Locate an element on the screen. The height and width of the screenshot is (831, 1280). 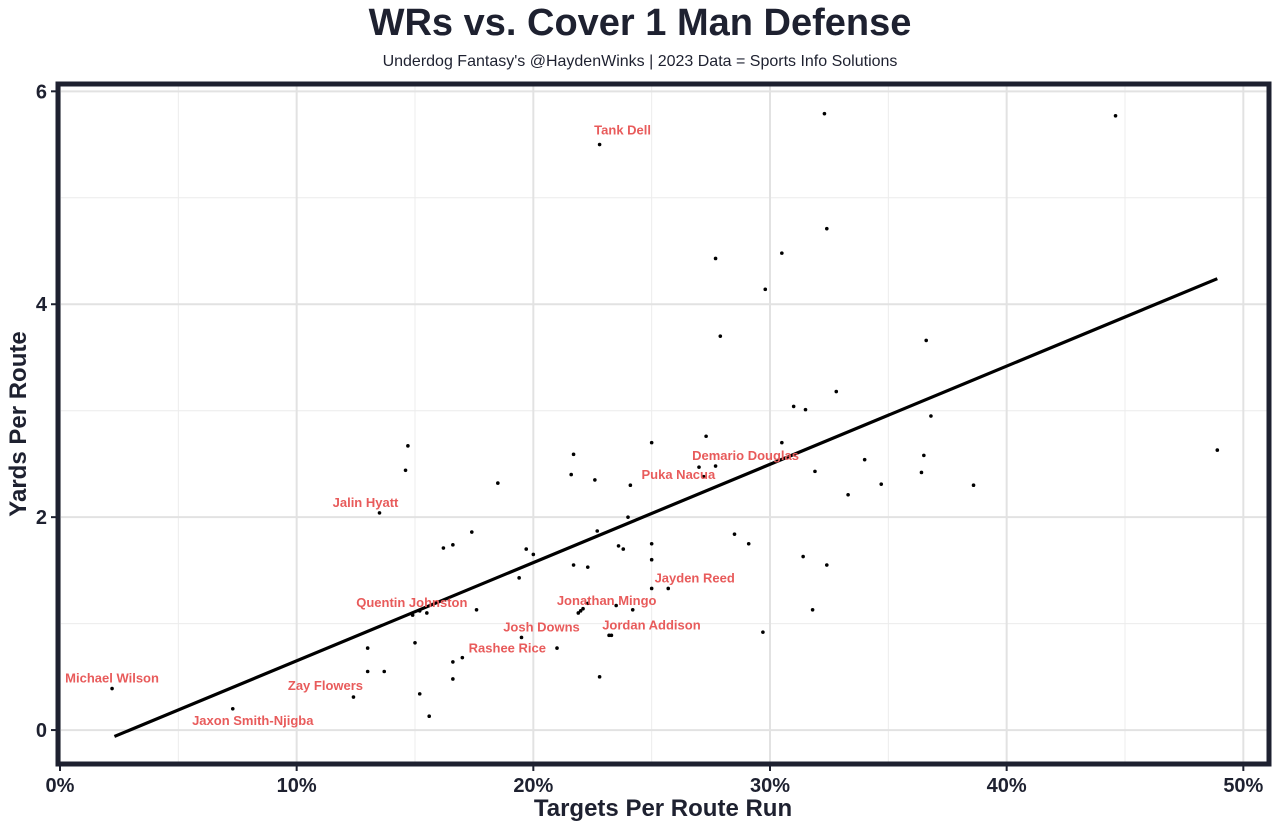
point-label: Jonathan Mingo is located at coordinates (607, 600).